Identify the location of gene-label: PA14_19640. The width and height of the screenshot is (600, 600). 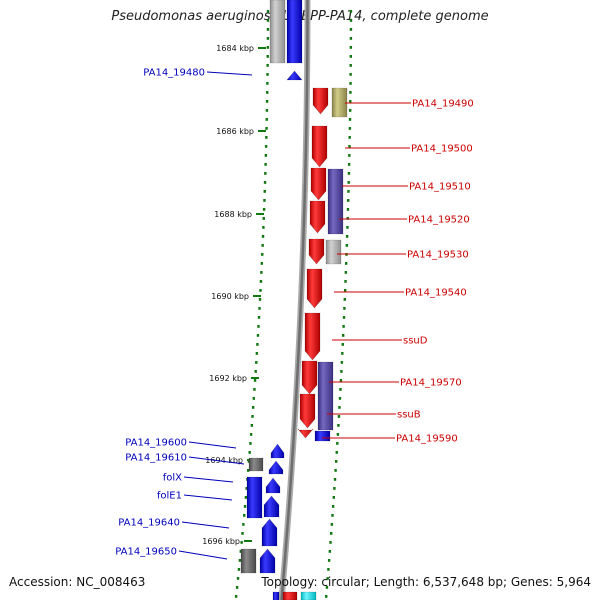
(149, 523).